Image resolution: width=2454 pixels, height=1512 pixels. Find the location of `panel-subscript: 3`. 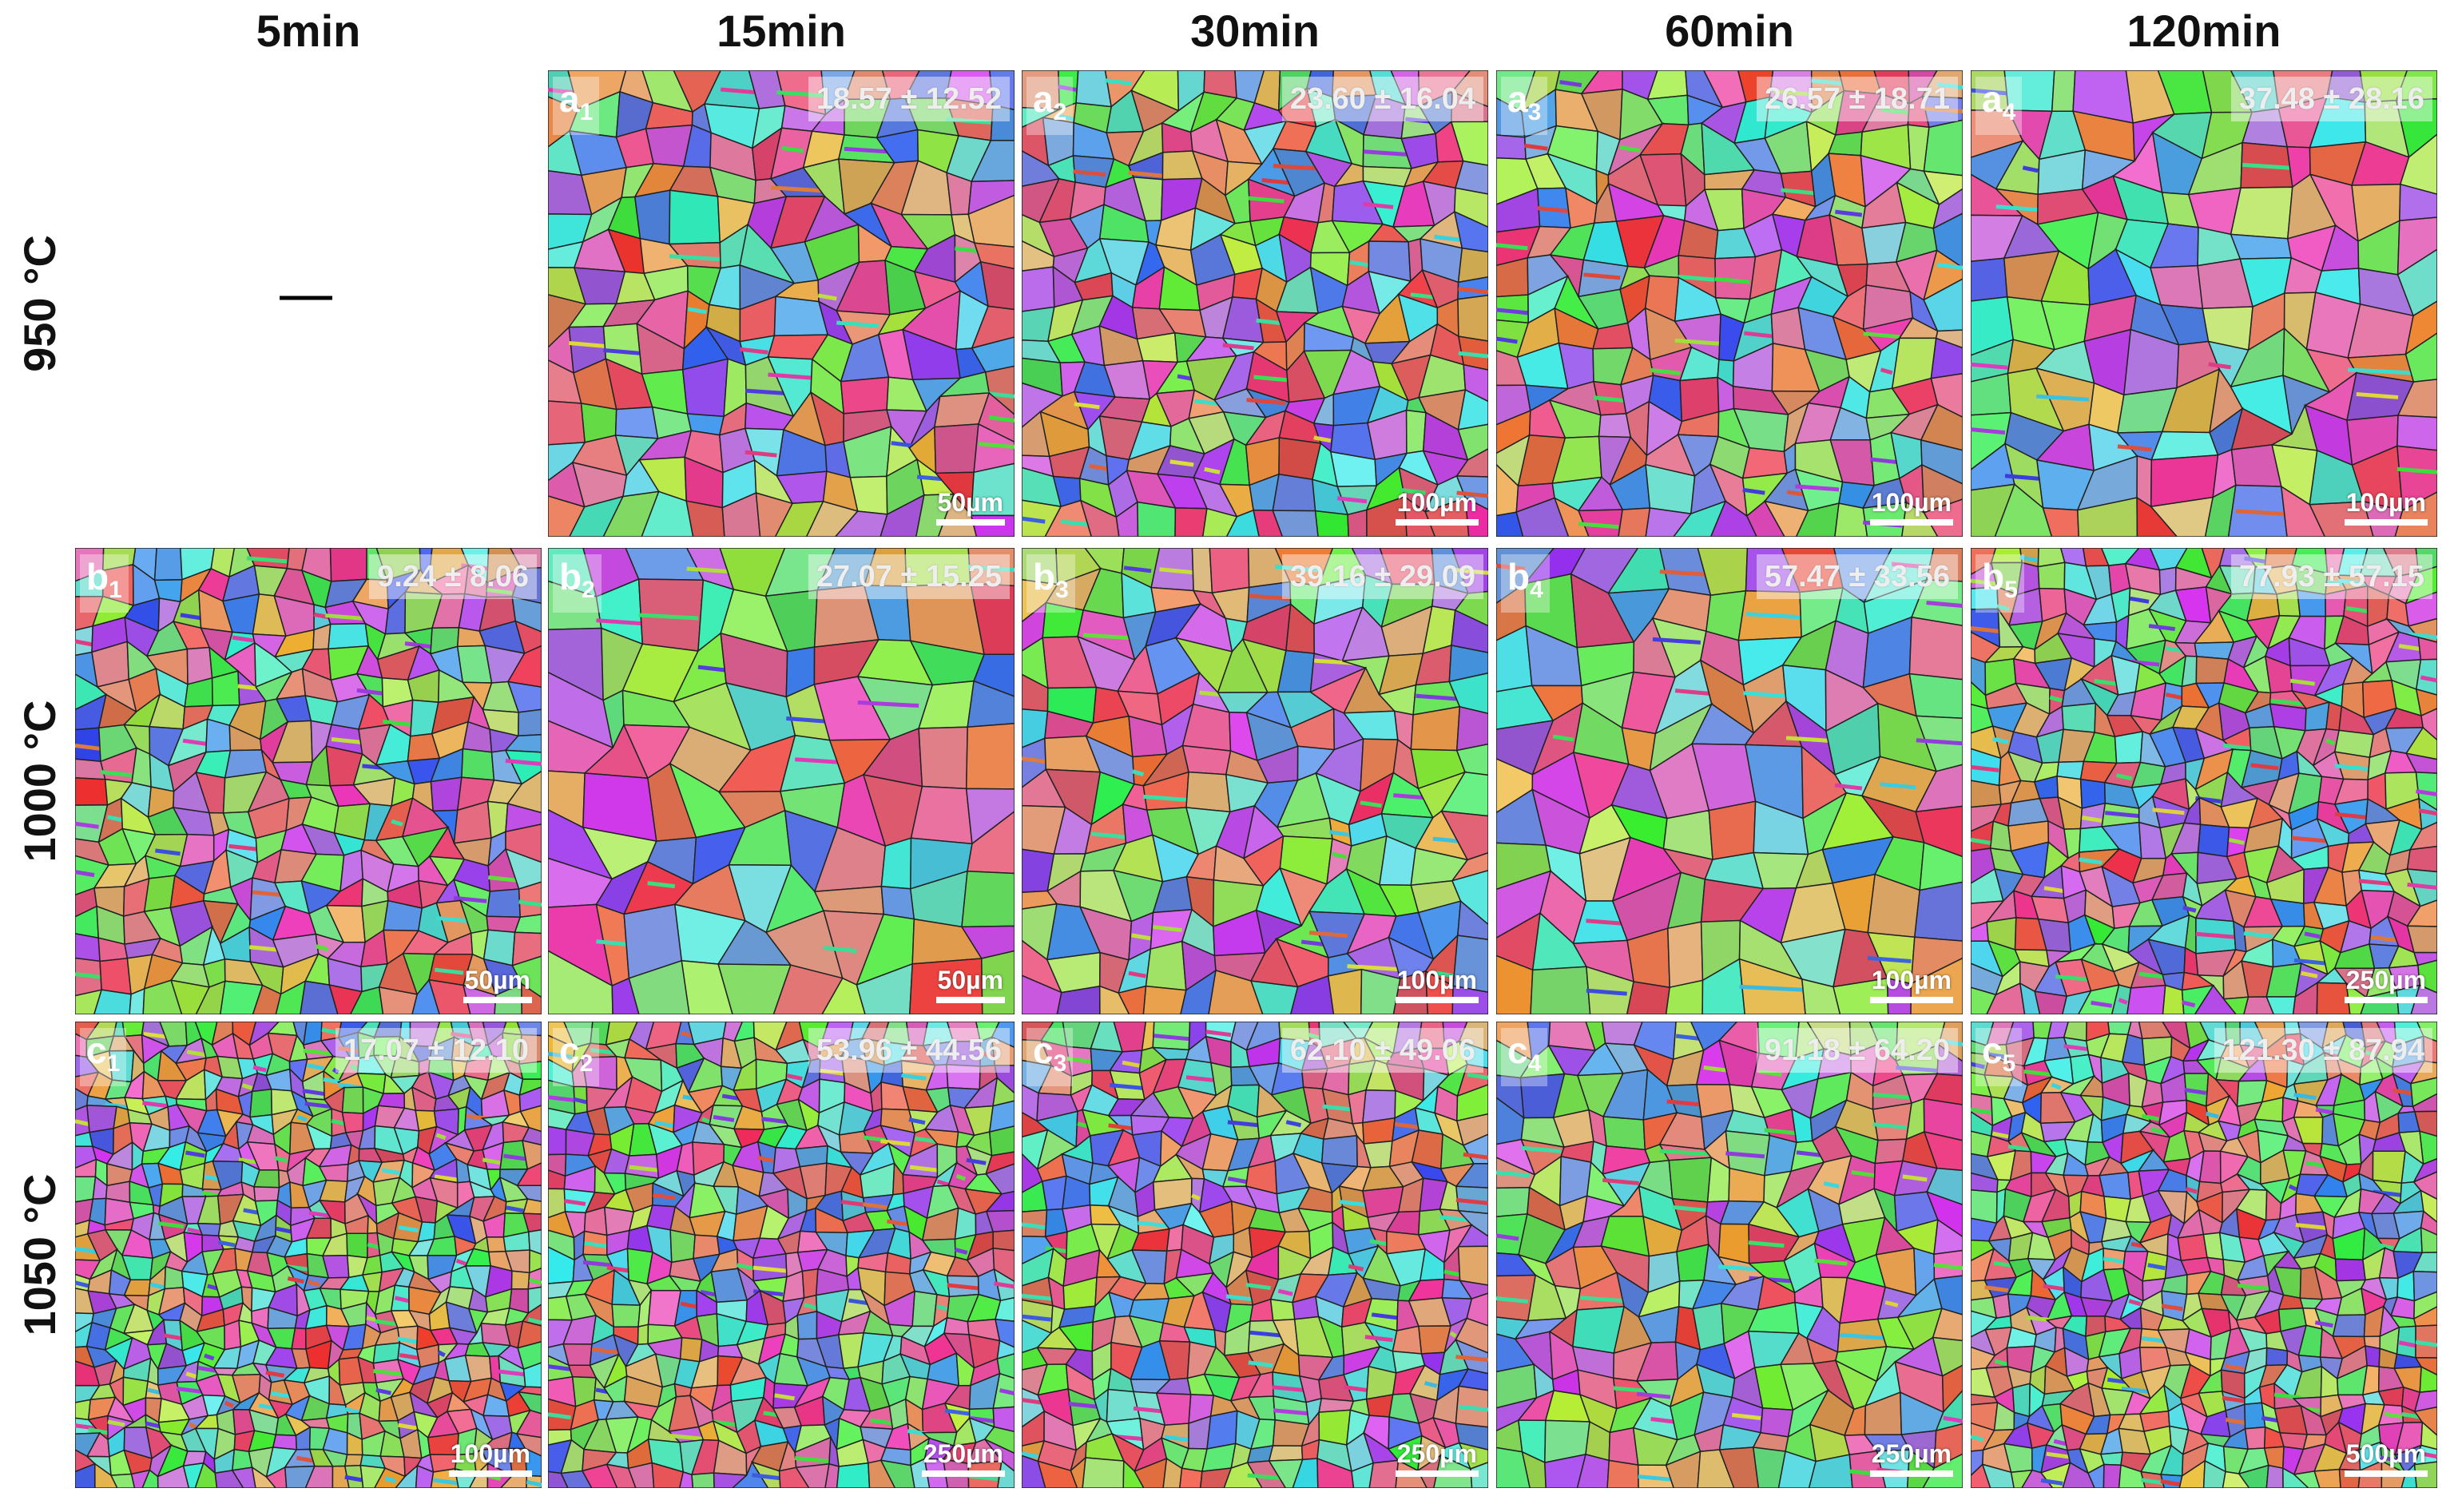

panel-subscript: 3 is located at coordinates (1534, 112).